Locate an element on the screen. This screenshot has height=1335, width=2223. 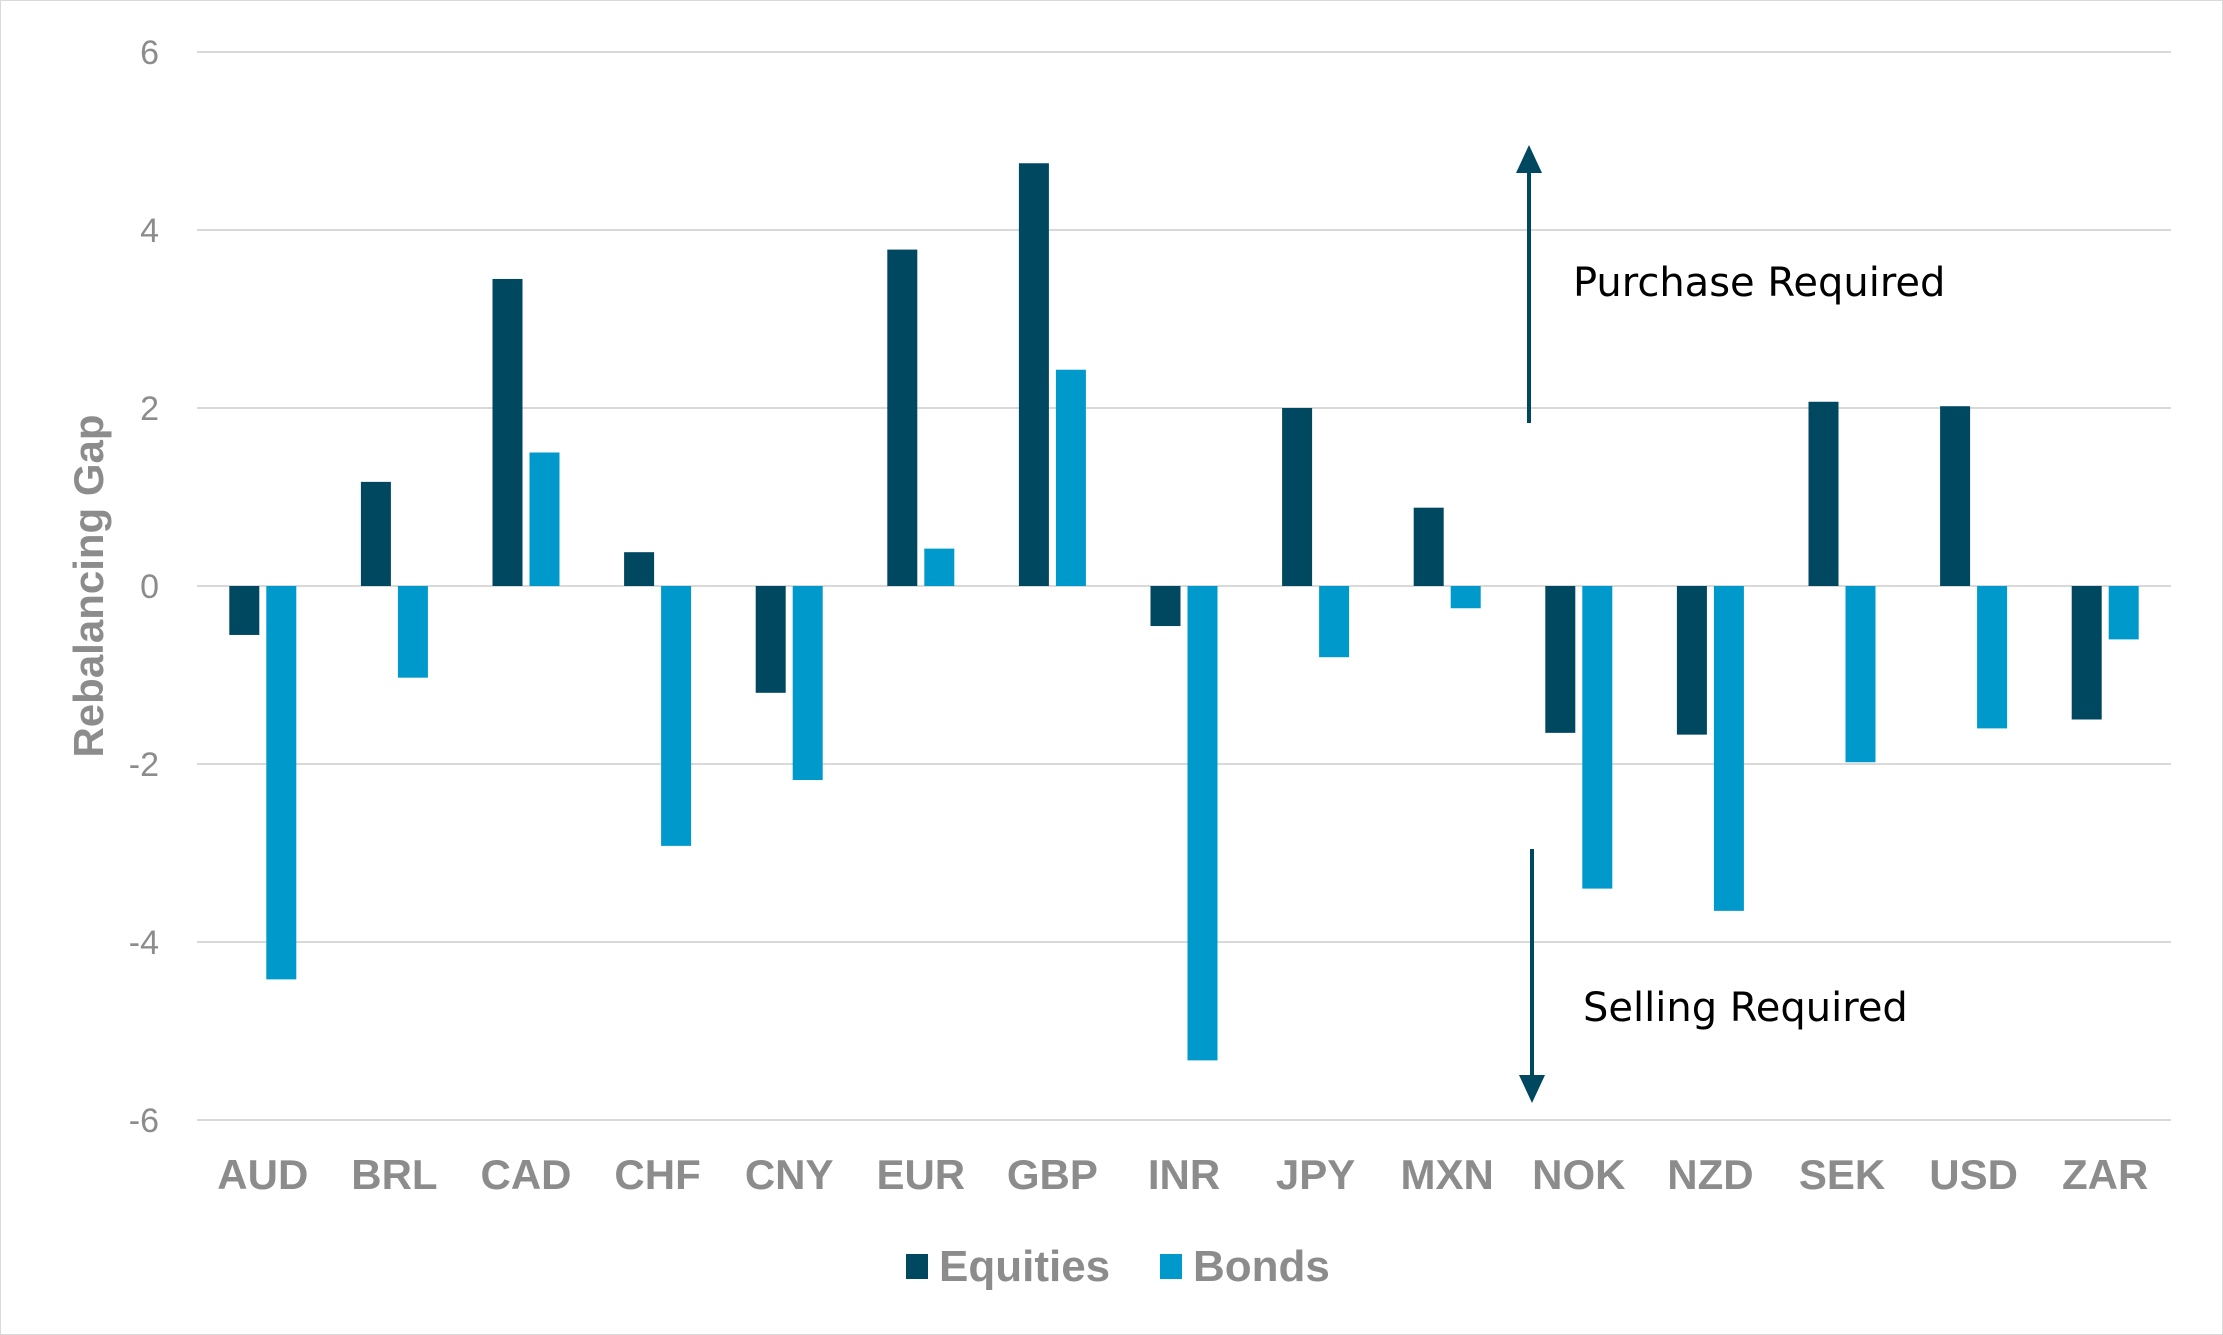
bar-equities-nzd is located at coordinates (1691, 660).